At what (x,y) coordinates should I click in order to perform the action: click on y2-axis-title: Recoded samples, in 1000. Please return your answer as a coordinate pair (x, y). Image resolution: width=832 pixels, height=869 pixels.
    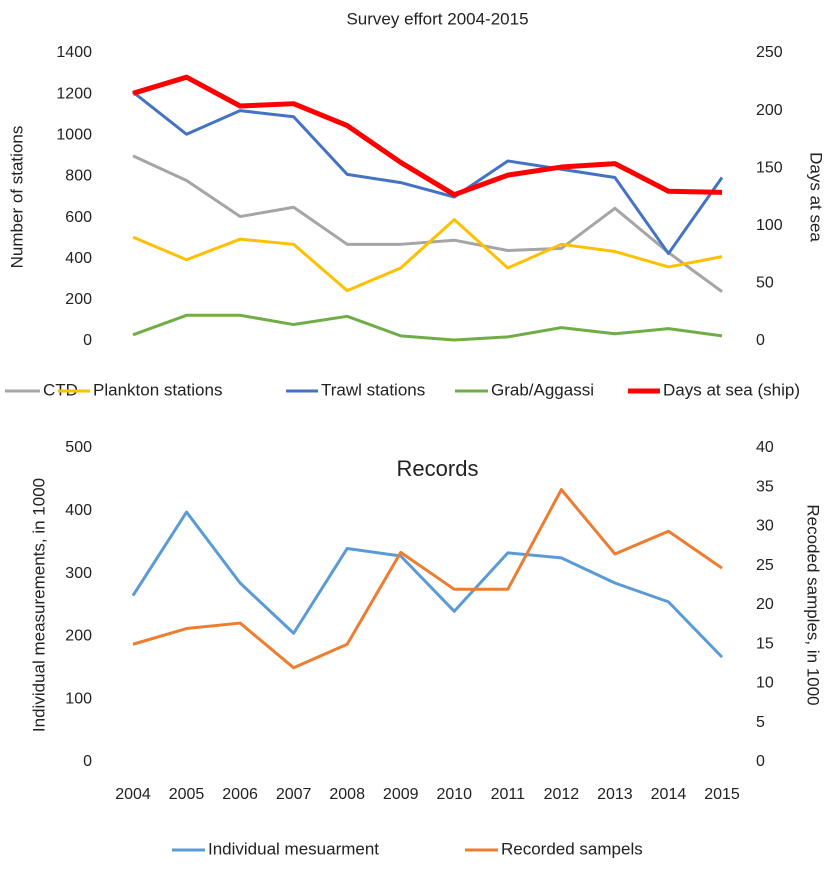
    Looking at the image, I should click on (813, 604).